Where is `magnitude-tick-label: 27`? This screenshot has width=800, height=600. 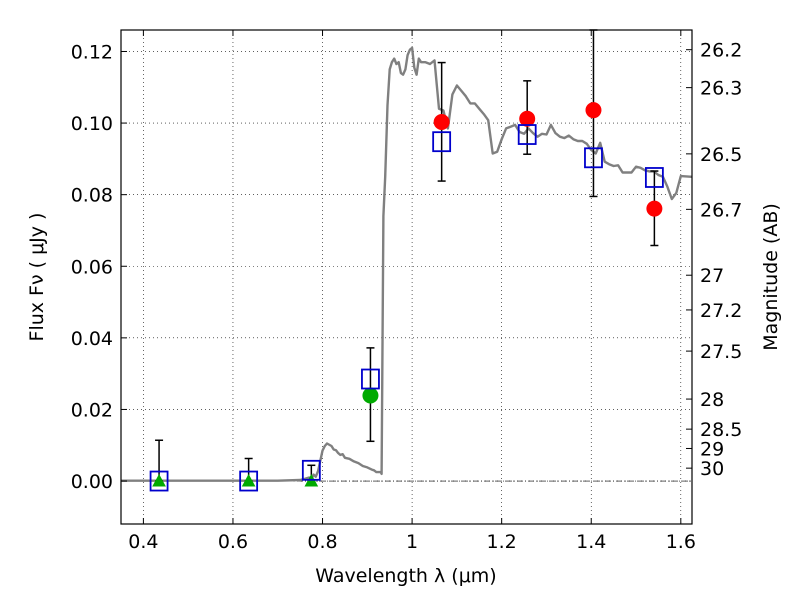
magnitude-tick-label: 27 is located at coordinates (712, 276).